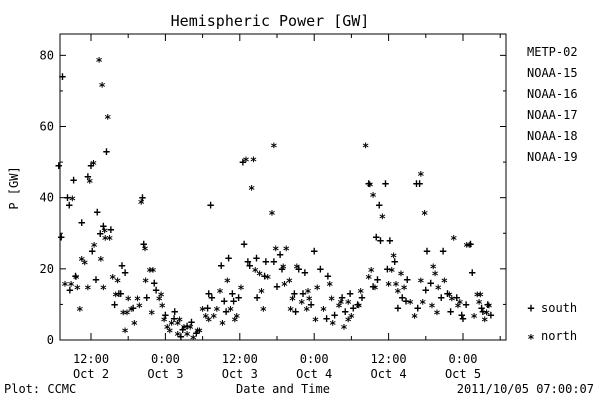 This screenshot has width=600, height=400. Describe the element at coordinates (552, 157) in the screenshot. I see `legend-entry: NOAA-19` at that location.